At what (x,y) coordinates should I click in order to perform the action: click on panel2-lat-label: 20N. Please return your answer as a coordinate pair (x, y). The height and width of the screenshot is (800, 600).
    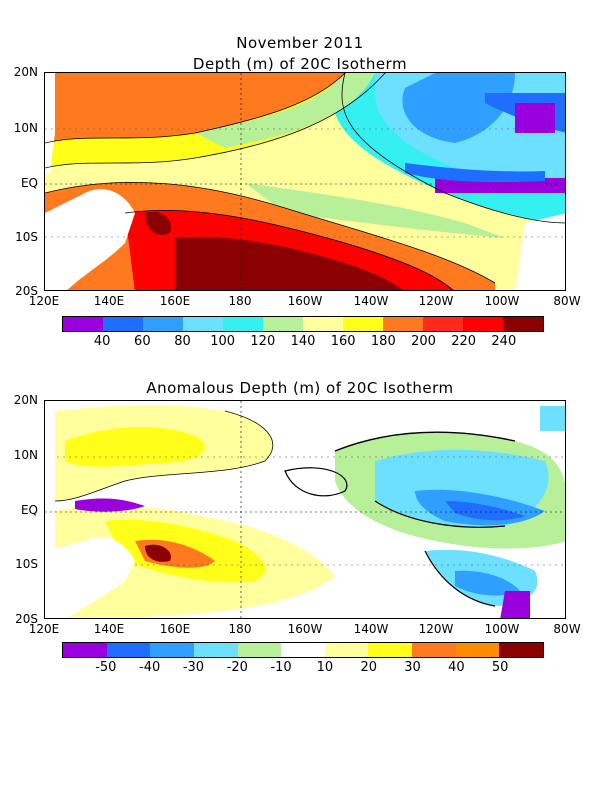
    Looking at the image, I should click on (25, 400).